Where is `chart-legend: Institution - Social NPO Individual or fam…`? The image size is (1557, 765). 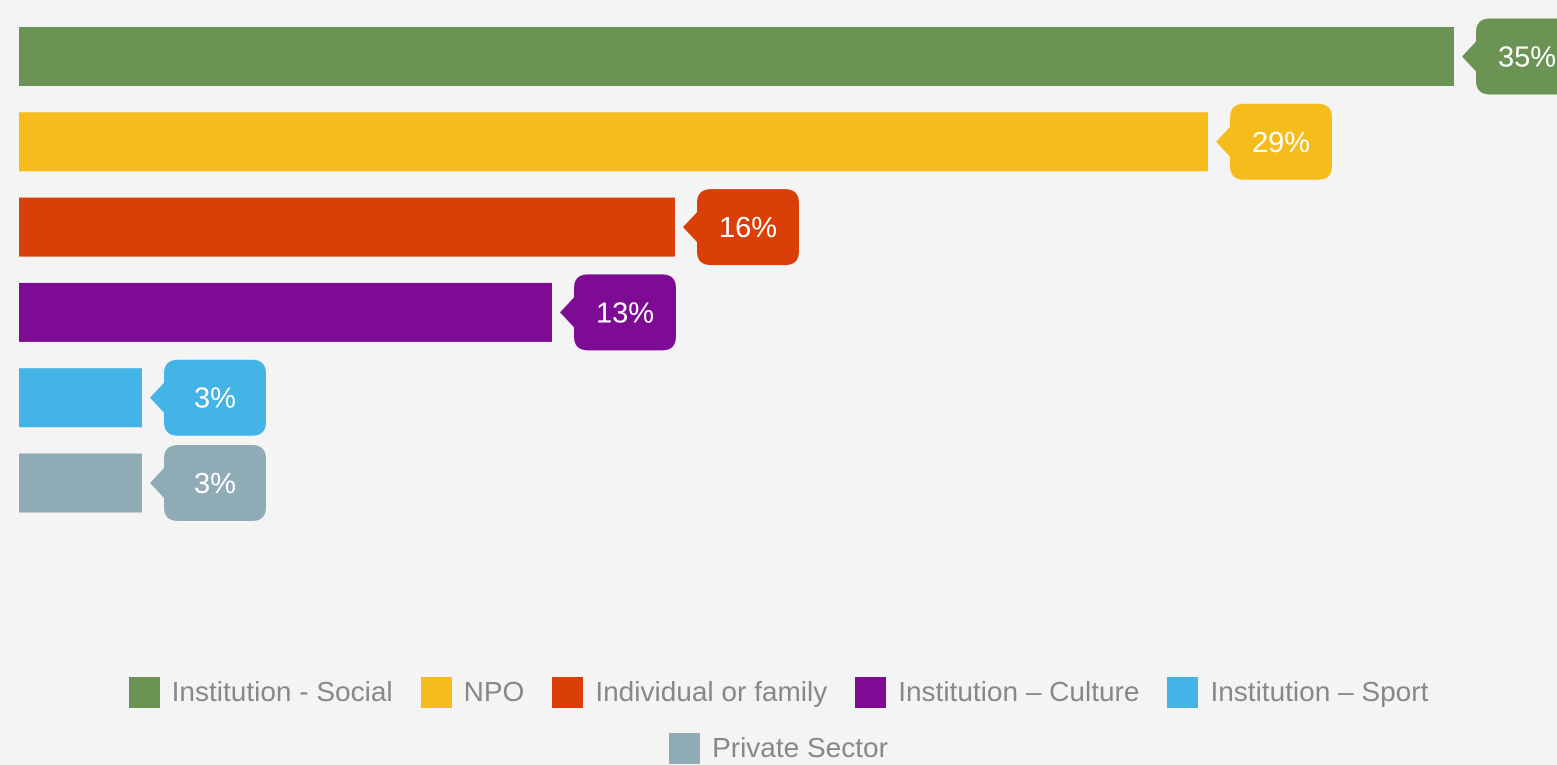 chart-legend: Institution - Social NPO Individual or fam… is located at coordinates (778, 718).